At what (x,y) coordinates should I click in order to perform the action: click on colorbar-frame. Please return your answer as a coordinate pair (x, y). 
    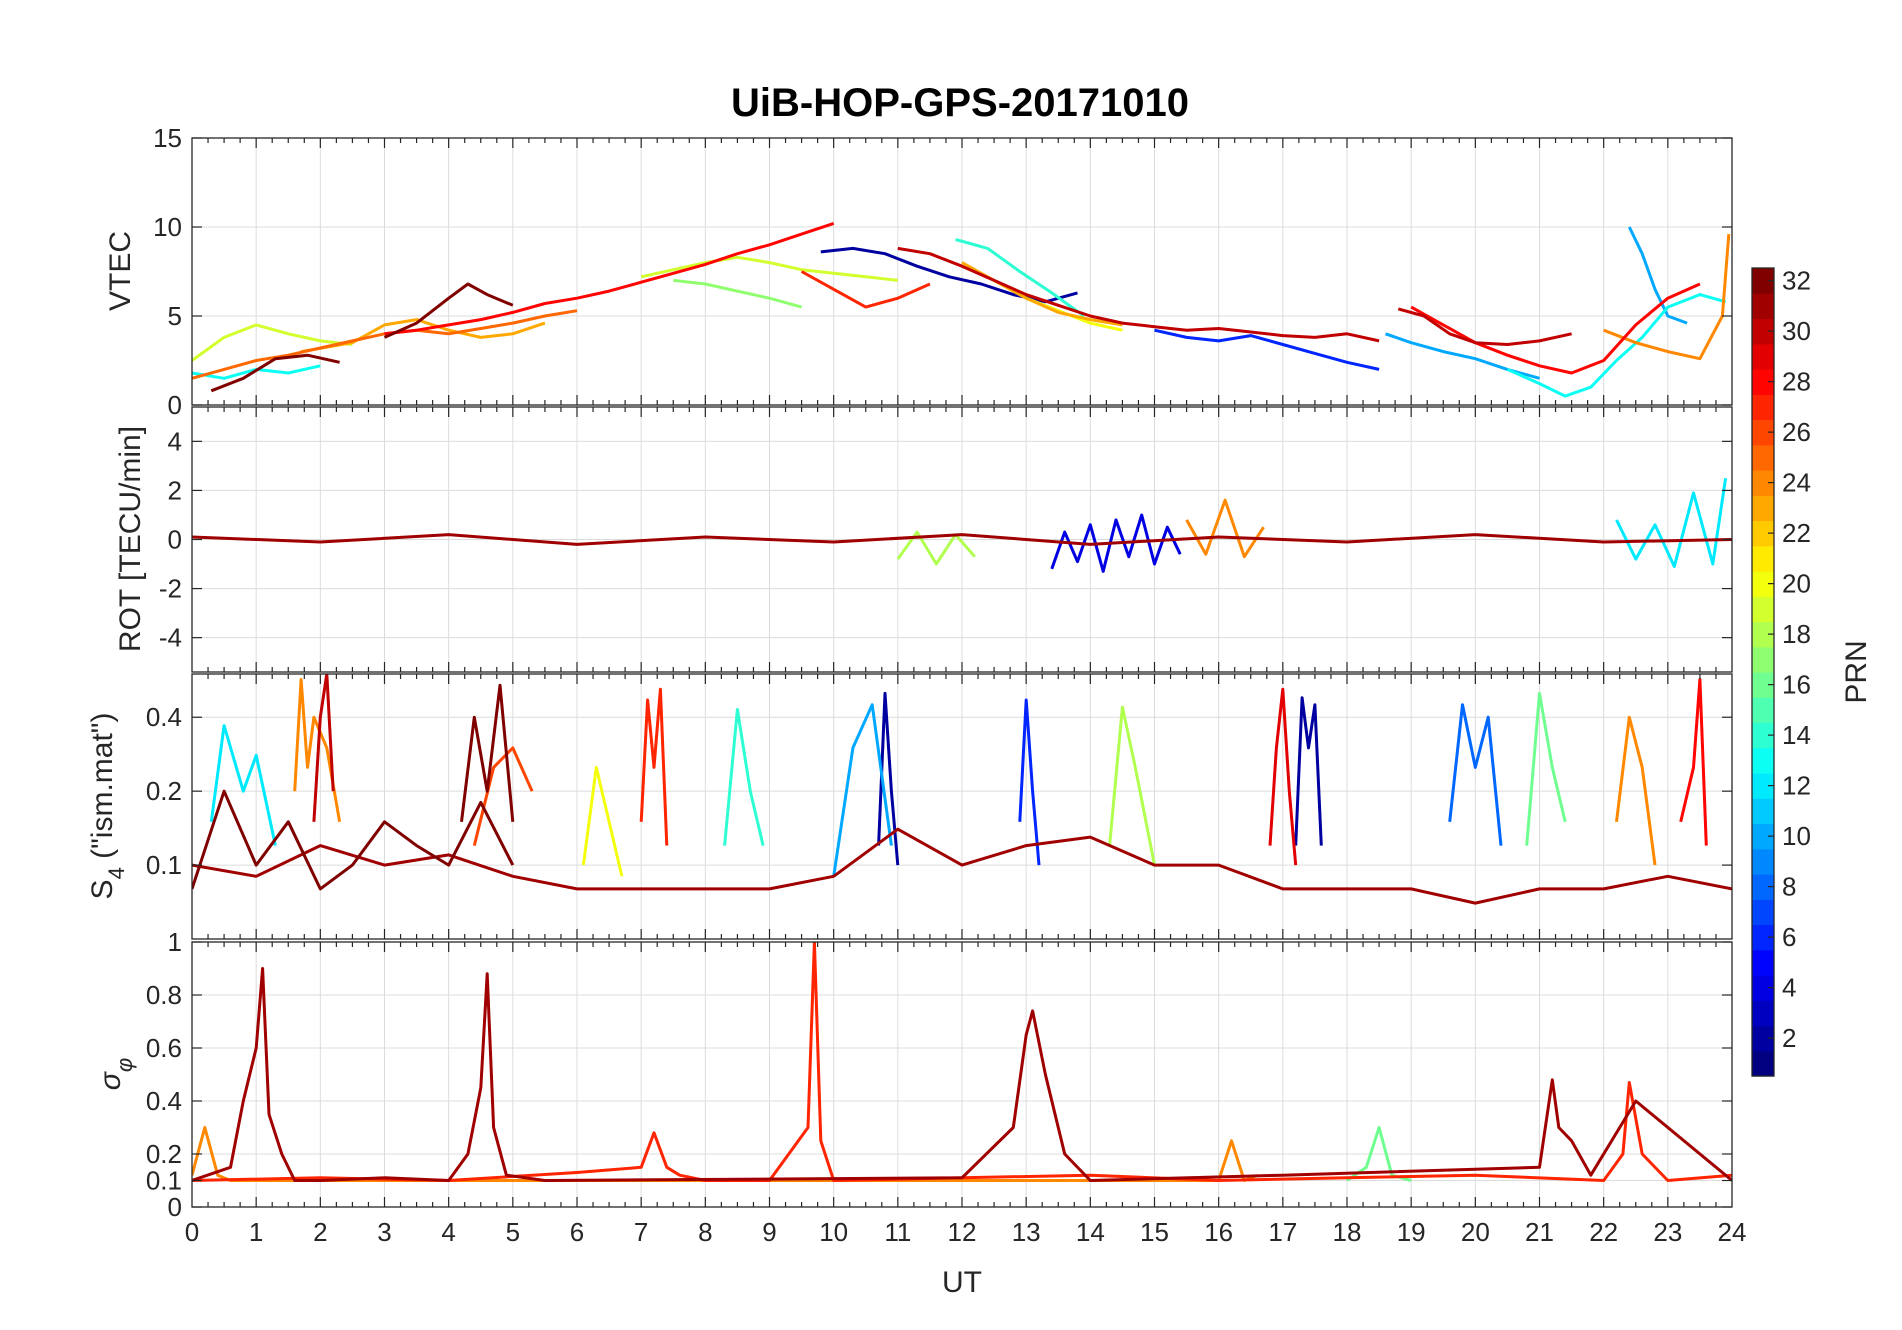
    Looking at the image, I should click on (1763, 672).